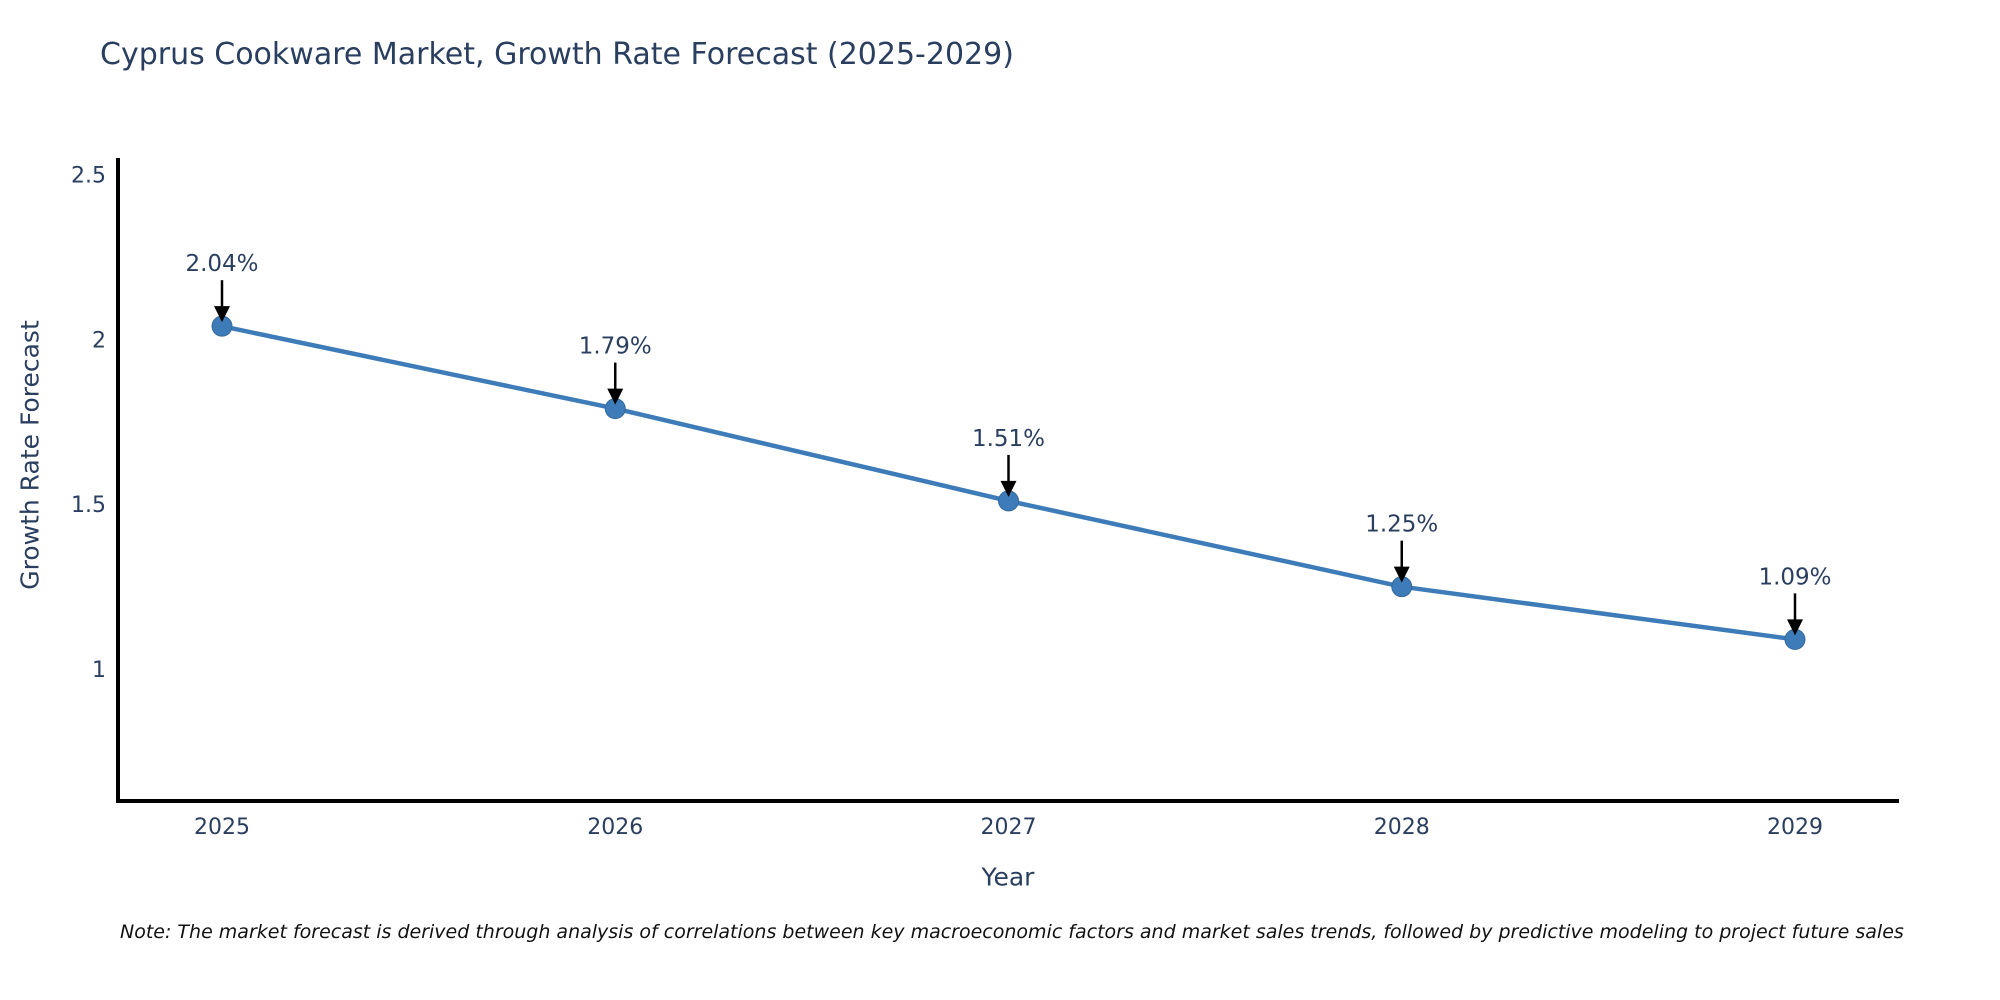 The height and width of the screenshot is (1000, 2000). What do you see at coordinates (222, 827) in the screenshot?
I see `x-tick-label: 2025` at bounding box center [222, 827].